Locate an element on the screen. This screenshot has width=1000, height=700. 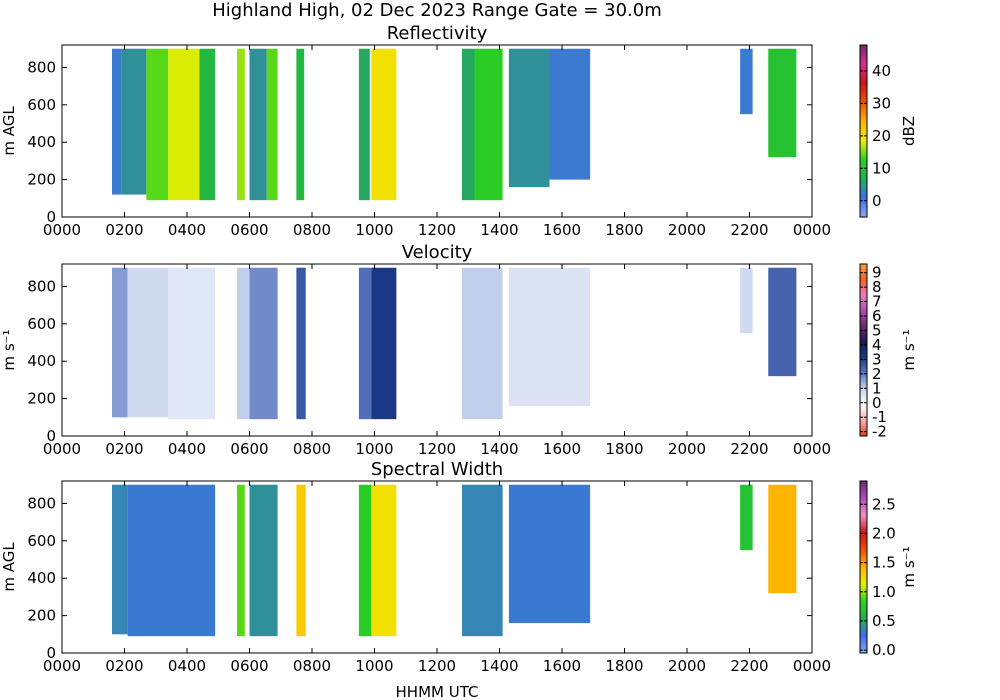
x-tick-label: 1200 is located at coordinates (437, 230).